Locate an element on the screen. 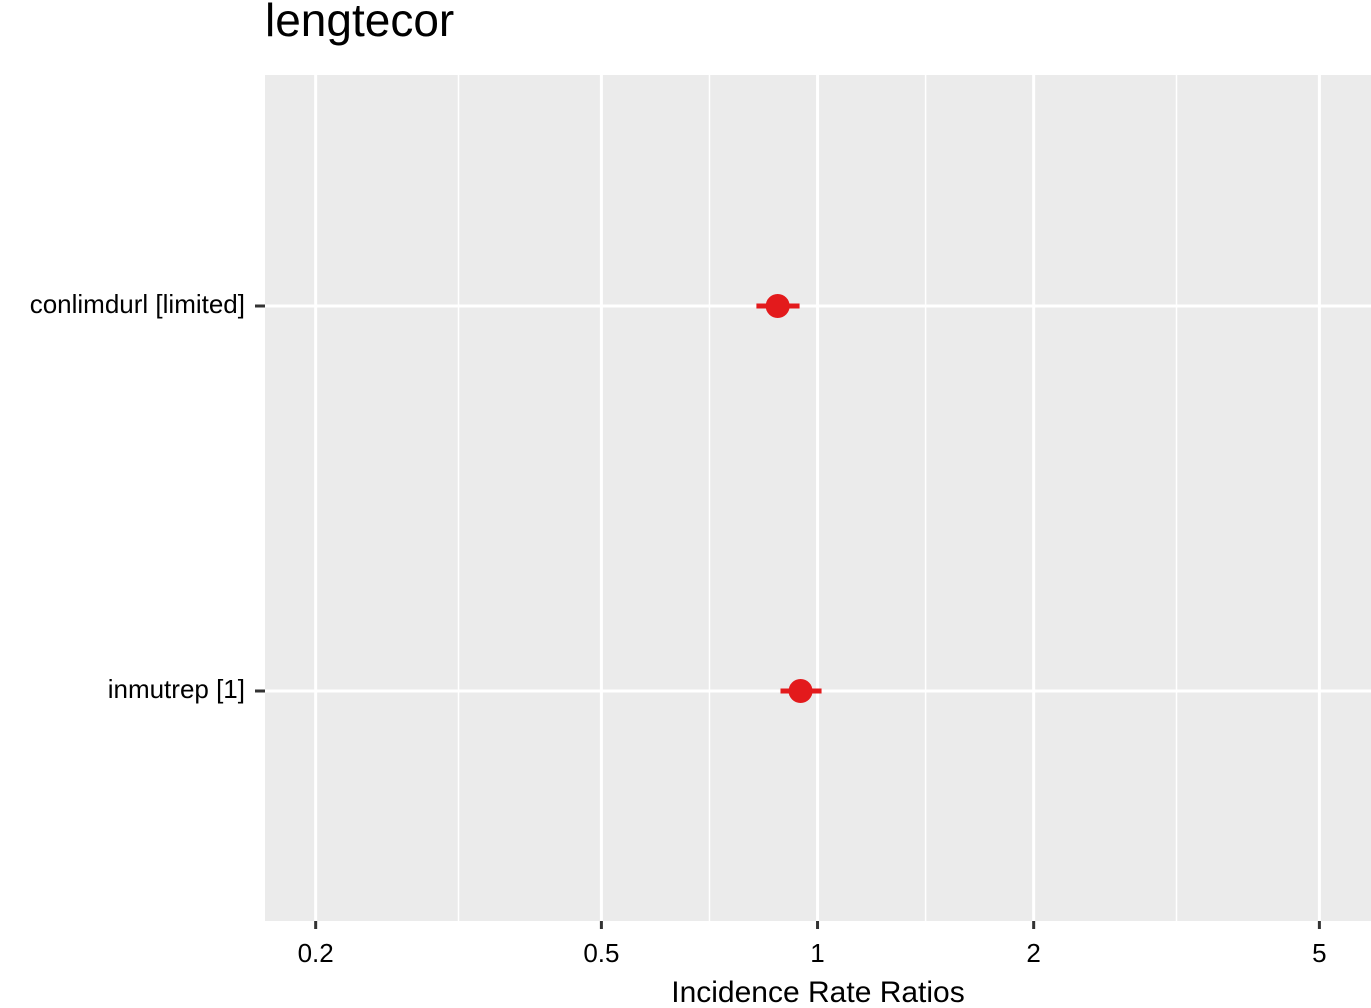  x-axis-title: Incidence Rate Ratios is located at coordinates (818, 992).